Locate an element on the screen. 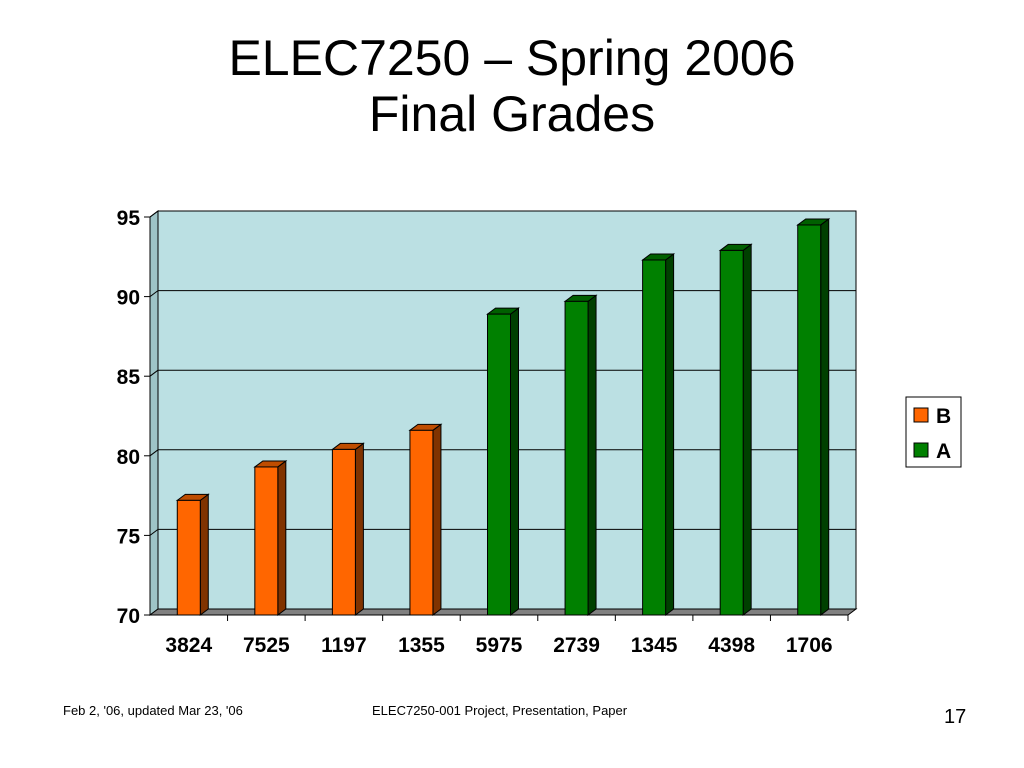 Image resolution: width=1024 pixels, height=768 pixels. y-tick-label: 80 is located at coordinates (128, 457).